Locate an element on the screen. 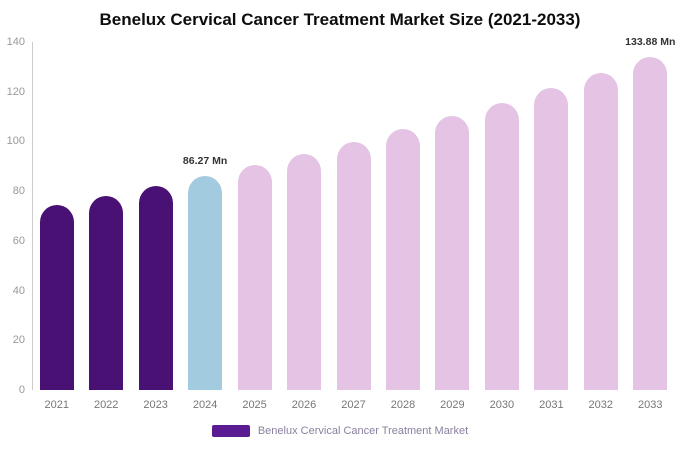 The width and height of the screenshot is (680, 450). legend: Benelux Cervical Cancer Treatment Market is located at coordinates (340, 431).